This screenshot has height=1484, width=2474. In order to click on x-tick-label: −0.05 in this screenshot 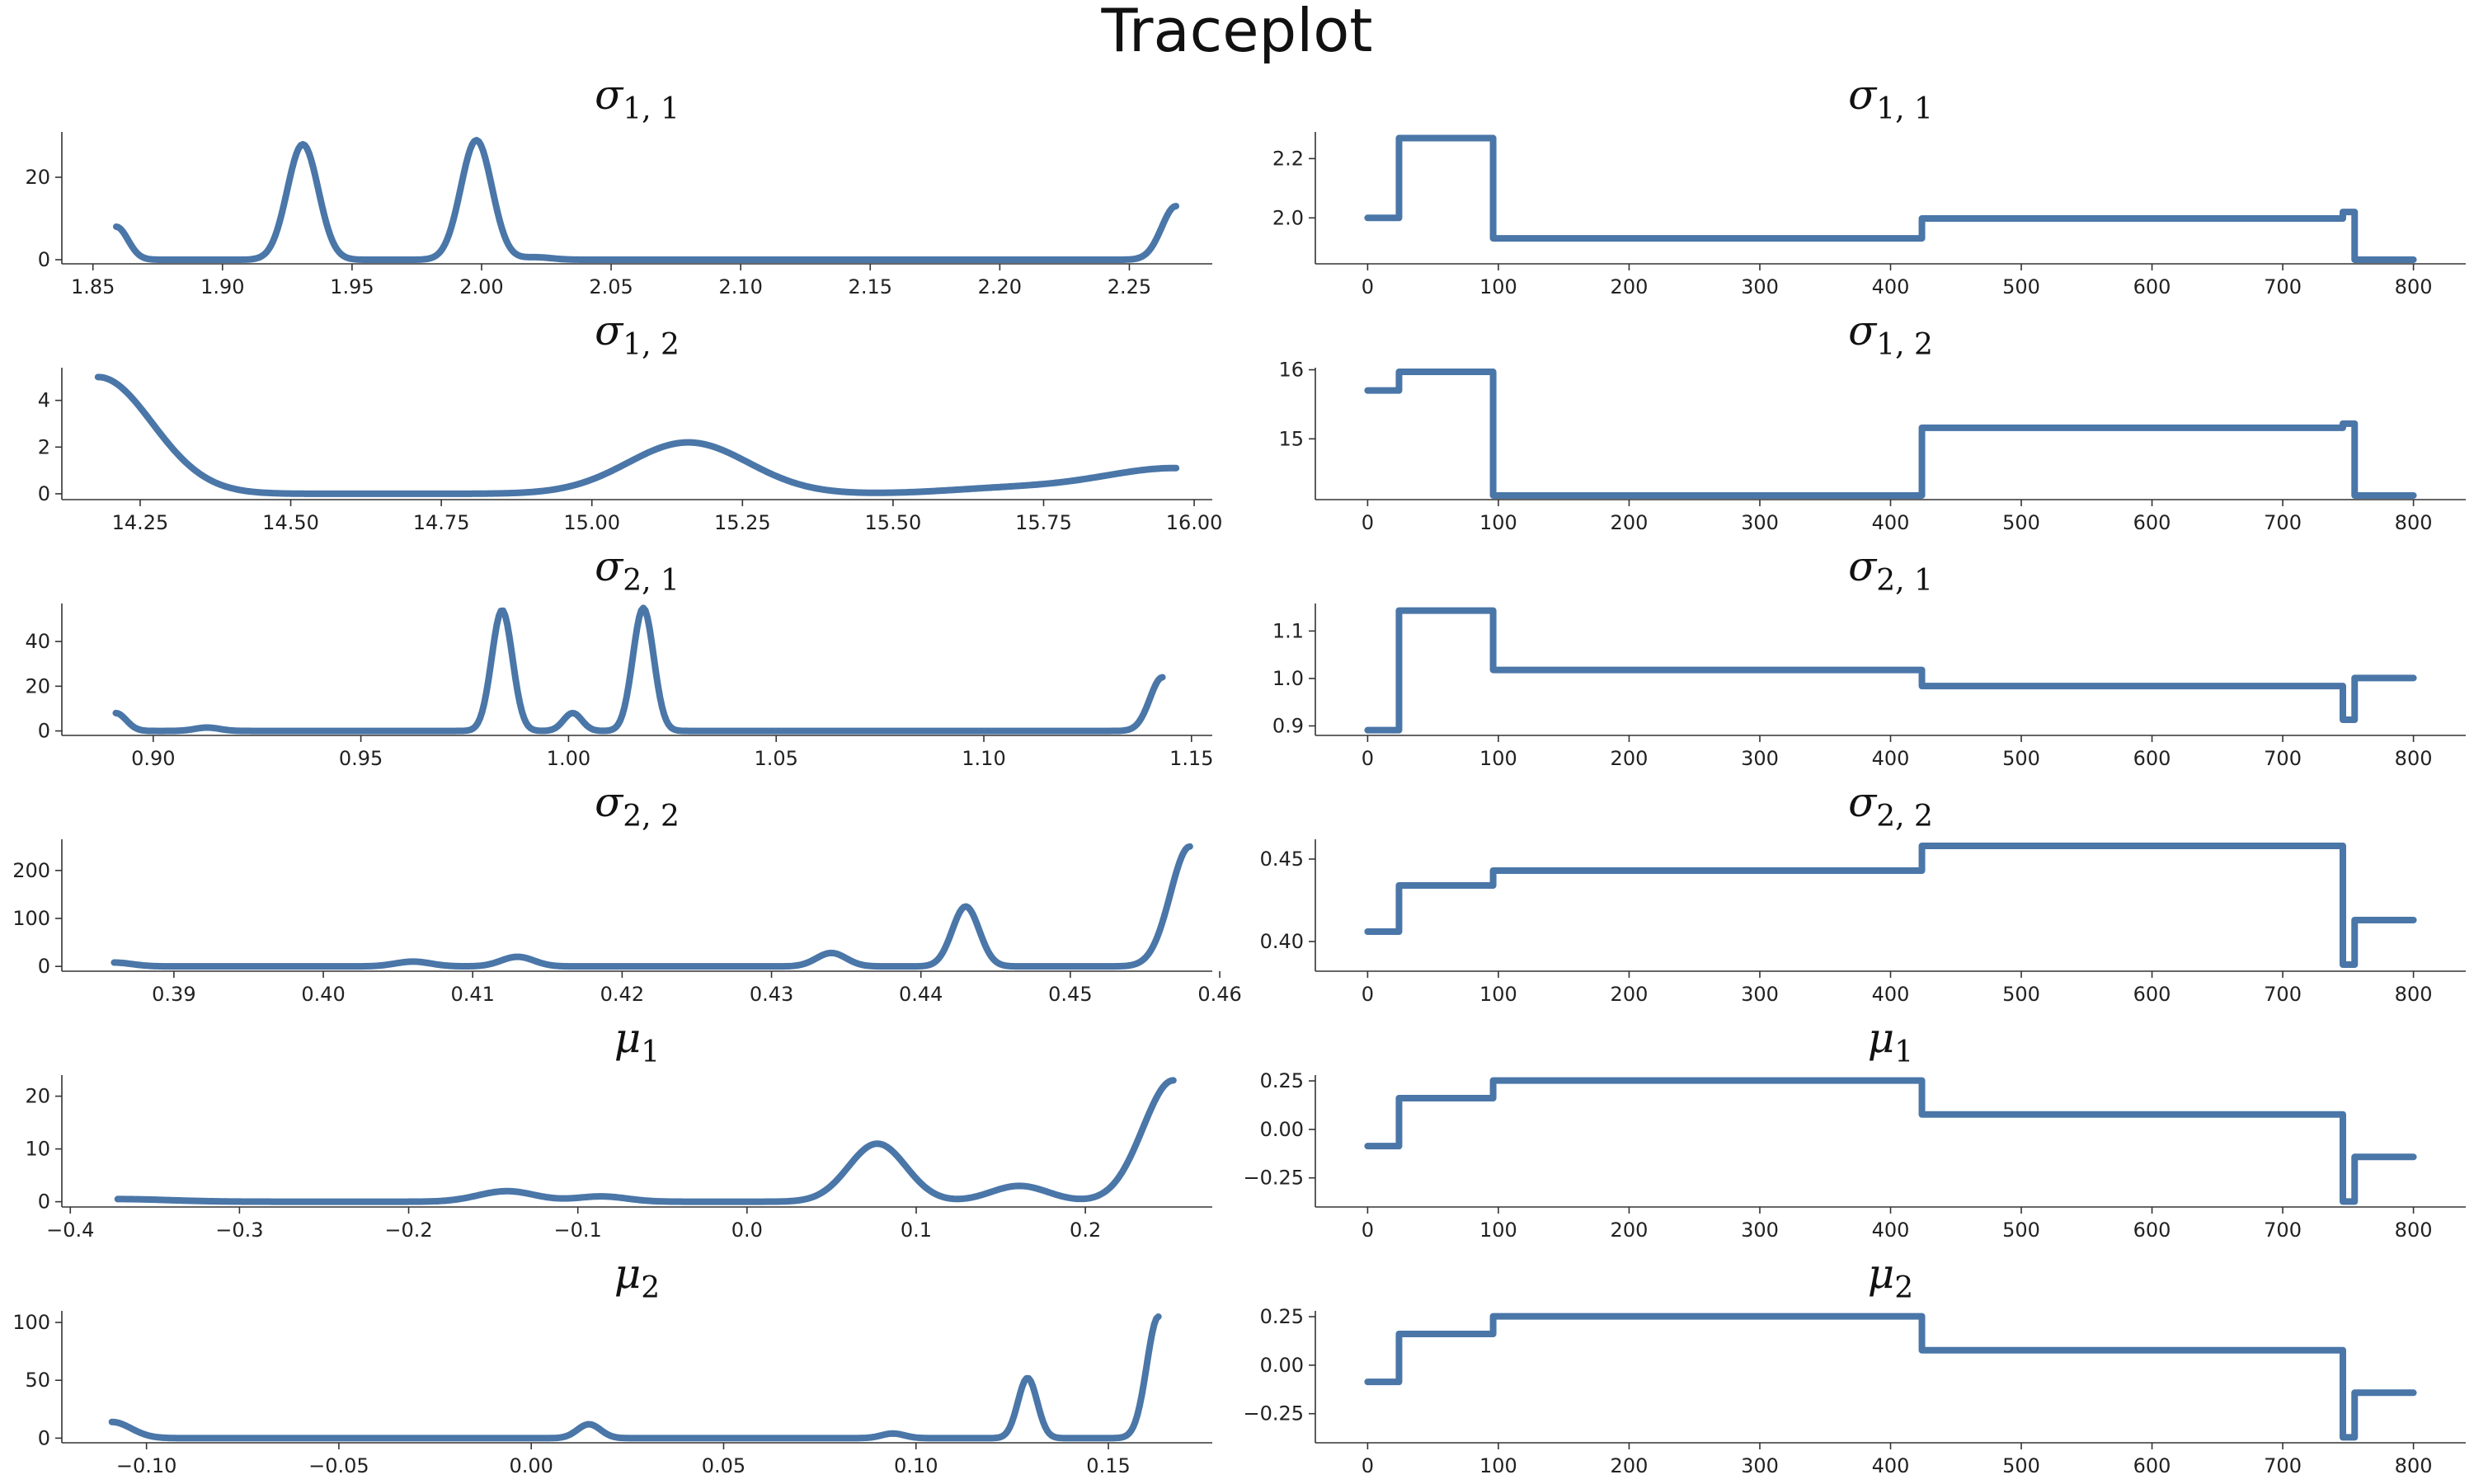, I will do `click(338, 1465)`.